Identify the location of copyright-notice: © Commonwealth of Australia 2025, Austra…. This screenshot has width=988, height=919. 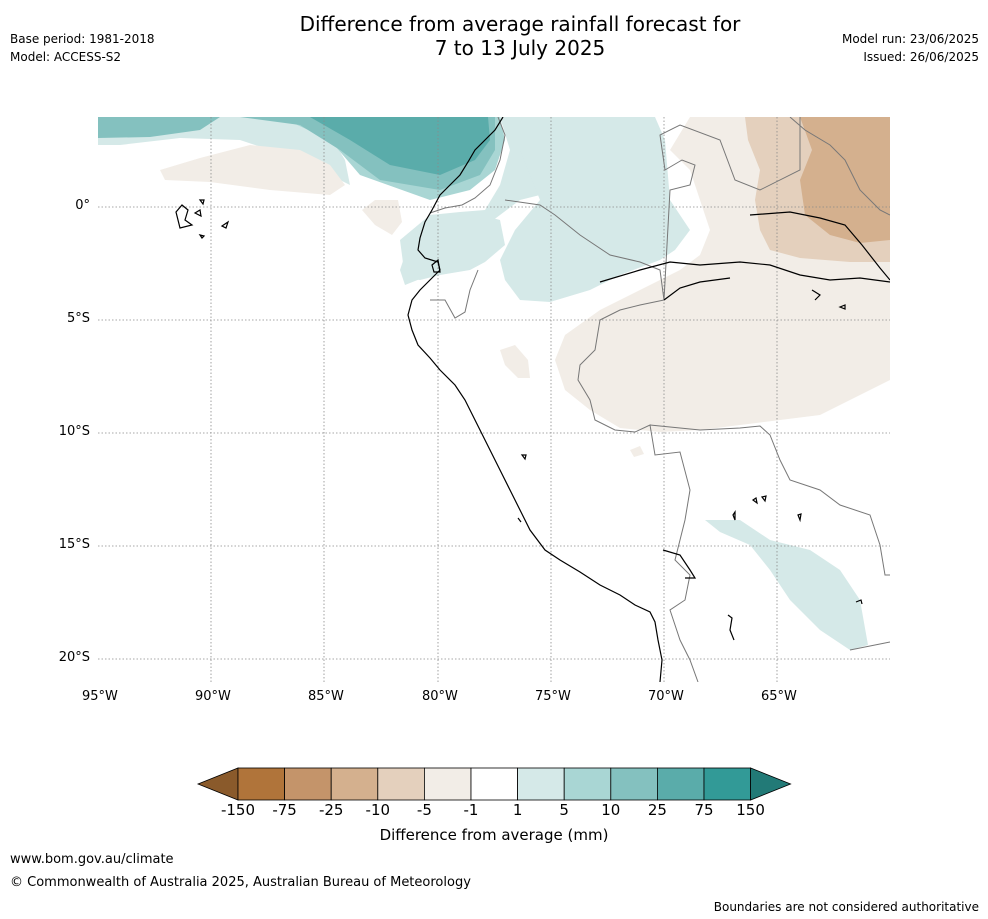
(240, 882).